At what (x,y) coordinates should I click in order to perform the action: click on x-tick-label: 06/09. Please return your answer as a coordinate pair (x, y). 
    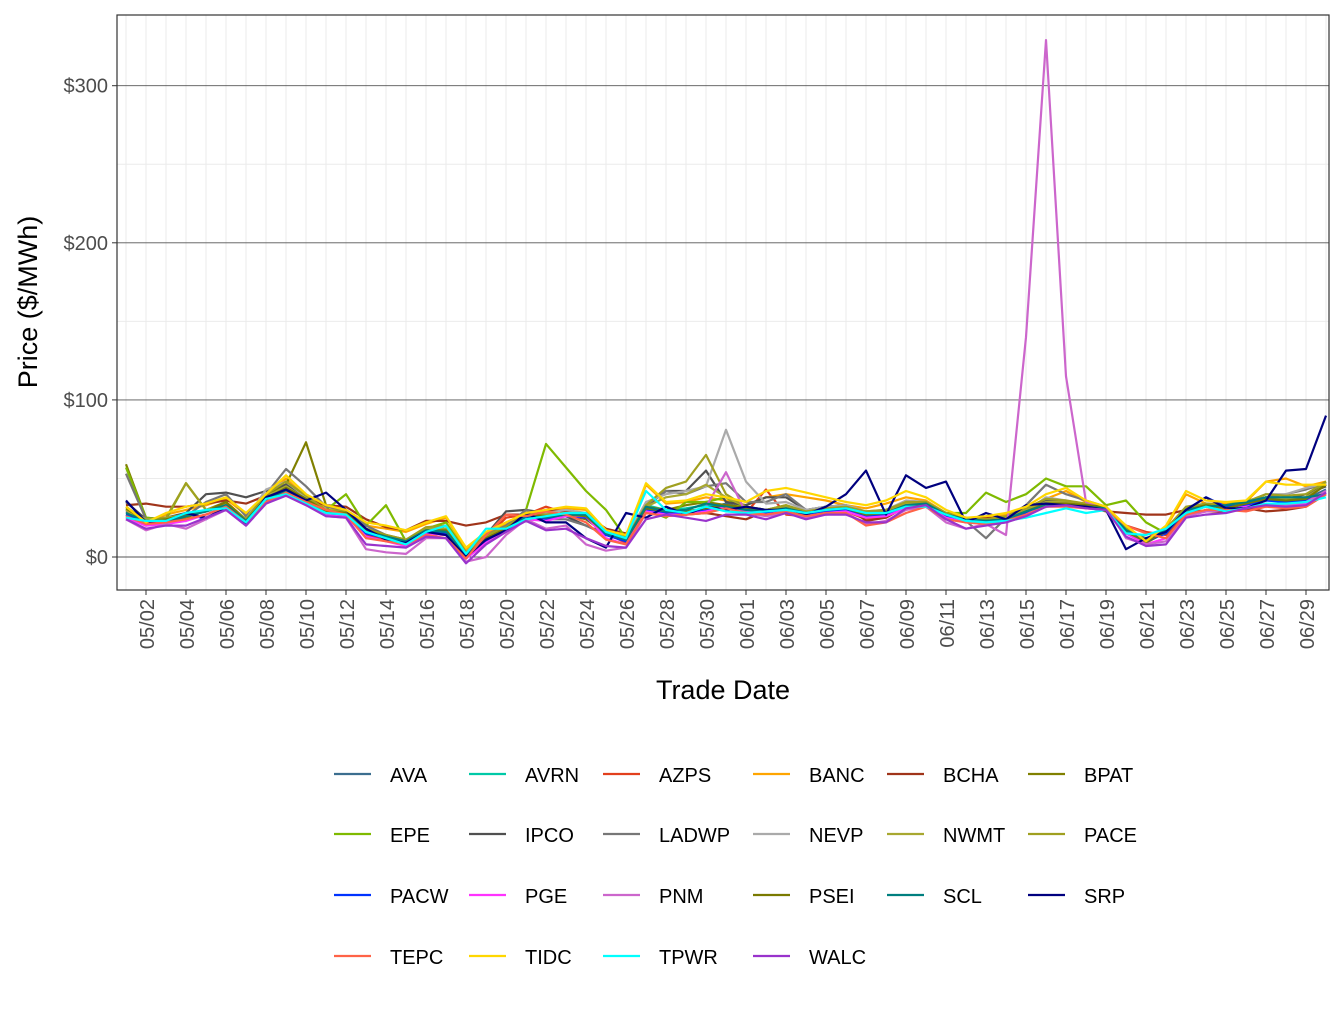
    Looking at the image, I should click on (908, 624).